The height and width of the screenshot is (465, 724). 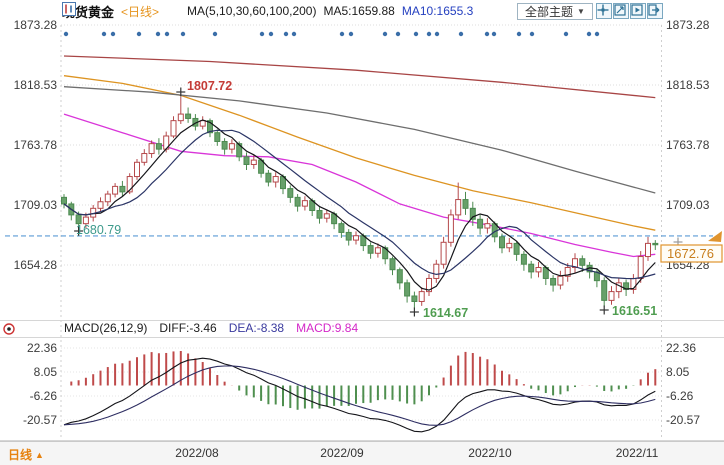 What do you see at coordinates (121, 10) in the screenshot?
I see `candlestick-chart-icon` at bounding box center [121, 10].